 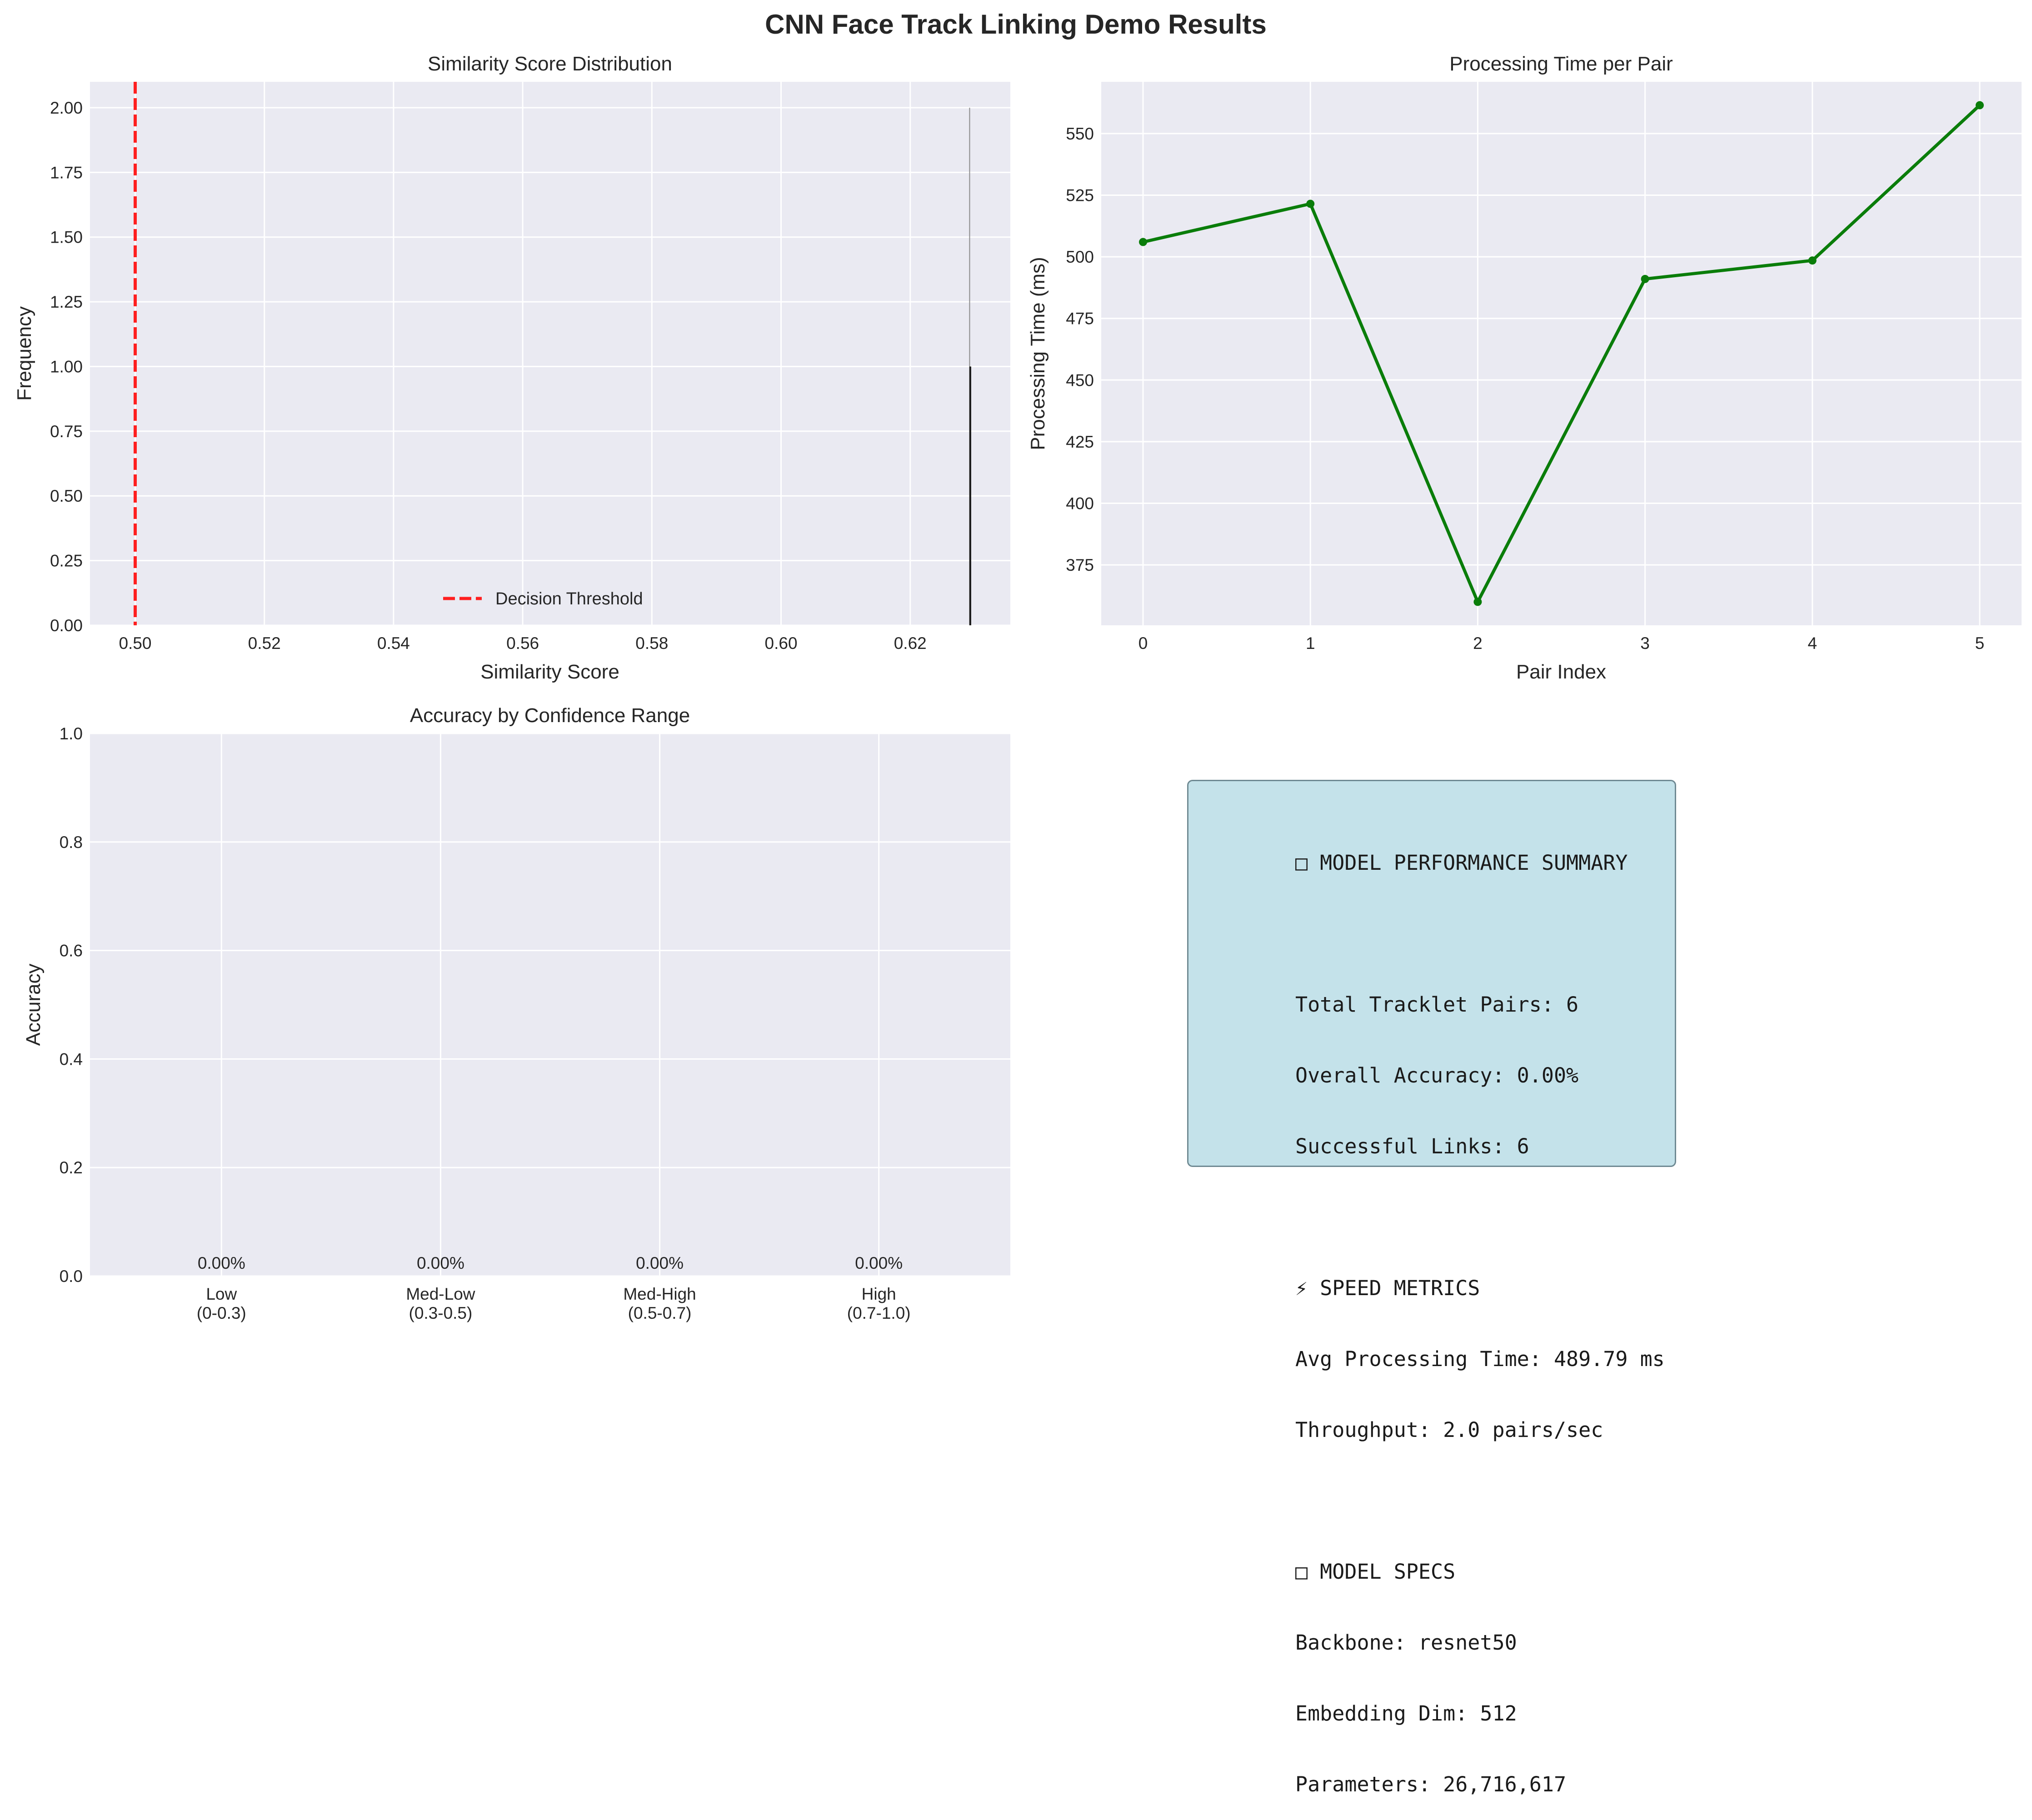 What do you see at coordinates (1080, 442) in the screenshot?
I see `y-tick-label: 425` at bounding box center [1080, 442].